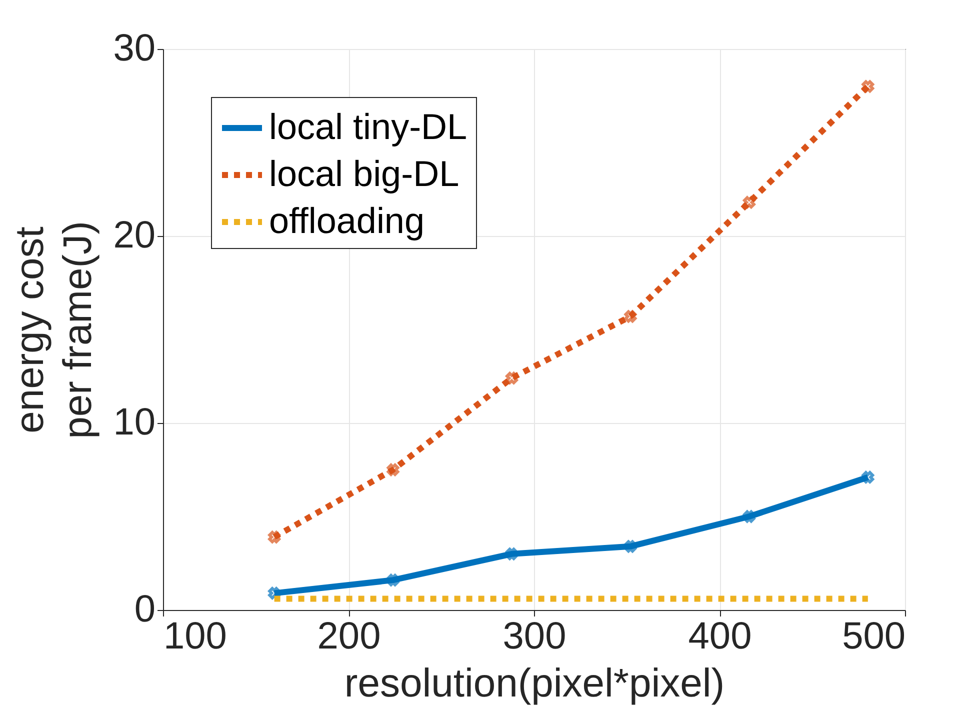  Describe the element at coordinates (54, 330) in the screenshot. I see `y-axis-title: energy cost per frame(J)` at that location.